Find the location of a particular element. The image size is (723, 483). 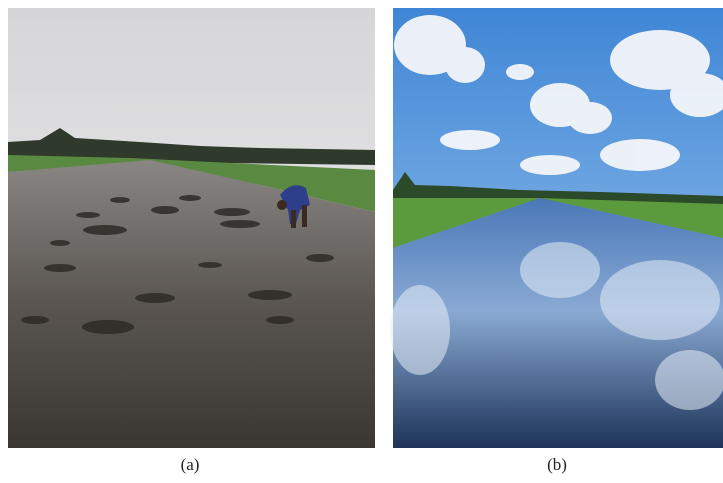

caption: (a) is located at coordinates (190, 464).